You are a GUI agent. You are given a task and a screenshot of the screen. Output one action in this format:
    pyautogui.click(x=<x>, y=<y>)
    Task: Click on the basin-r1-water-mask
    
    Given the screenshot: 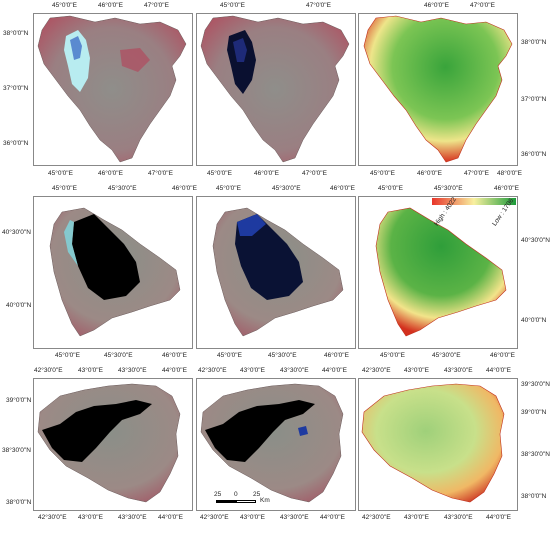 What is the action you would take?
    pyautogui.click(x=275, y=89)
    